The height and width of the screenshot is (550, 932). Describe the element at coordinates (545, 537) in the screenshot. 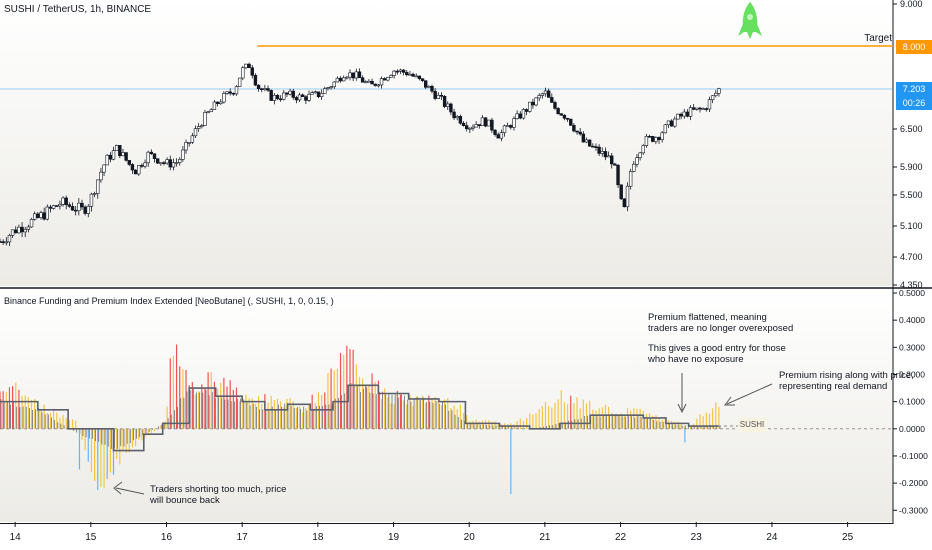

I see `x-tick-label: 21` at that location.